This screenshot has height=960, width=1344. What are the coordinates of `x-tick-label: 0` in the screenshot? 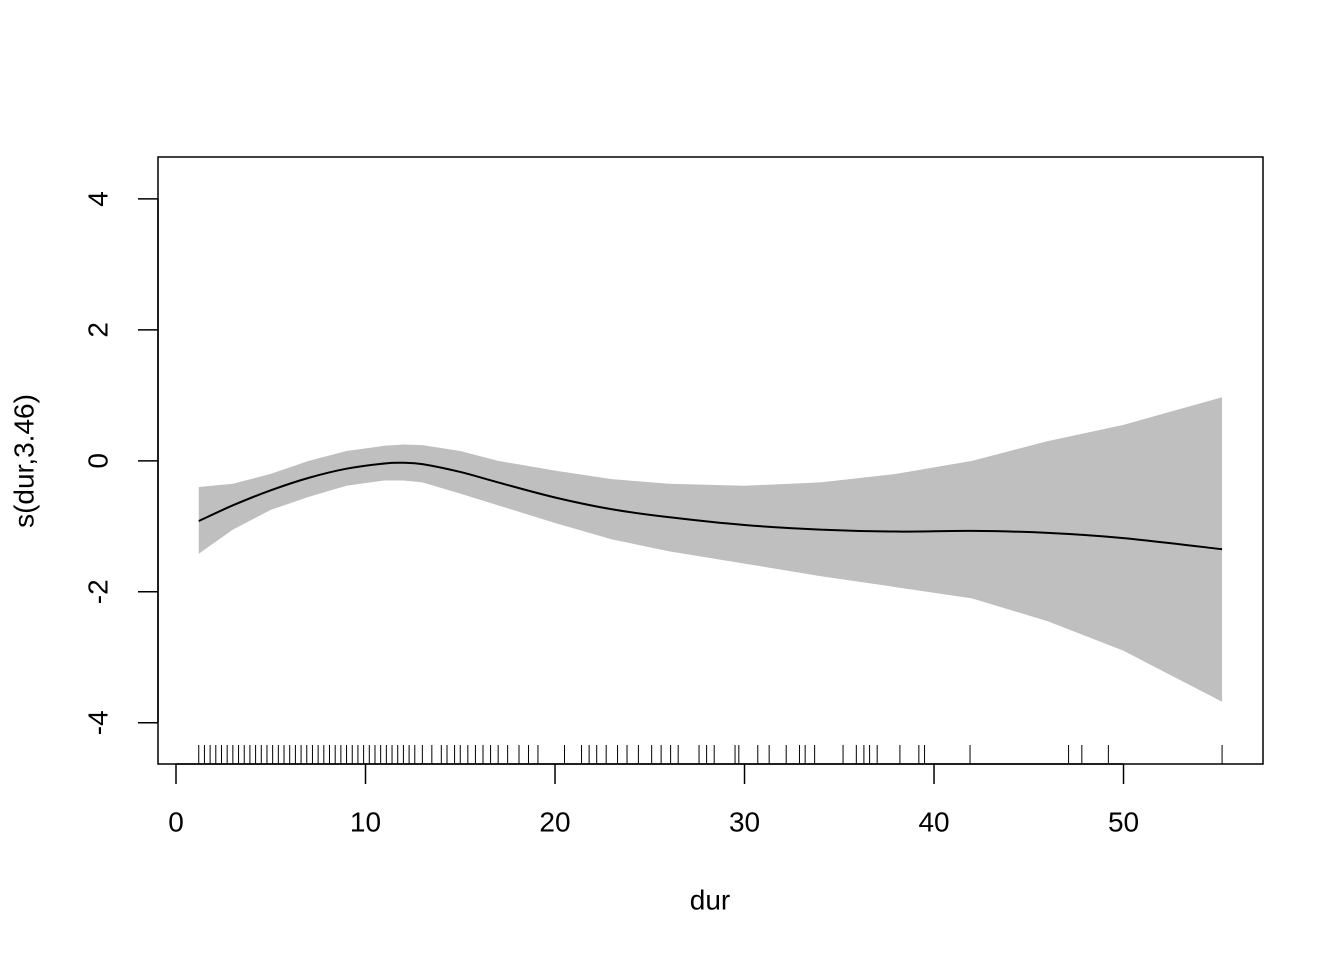 It's located at (176, 821).